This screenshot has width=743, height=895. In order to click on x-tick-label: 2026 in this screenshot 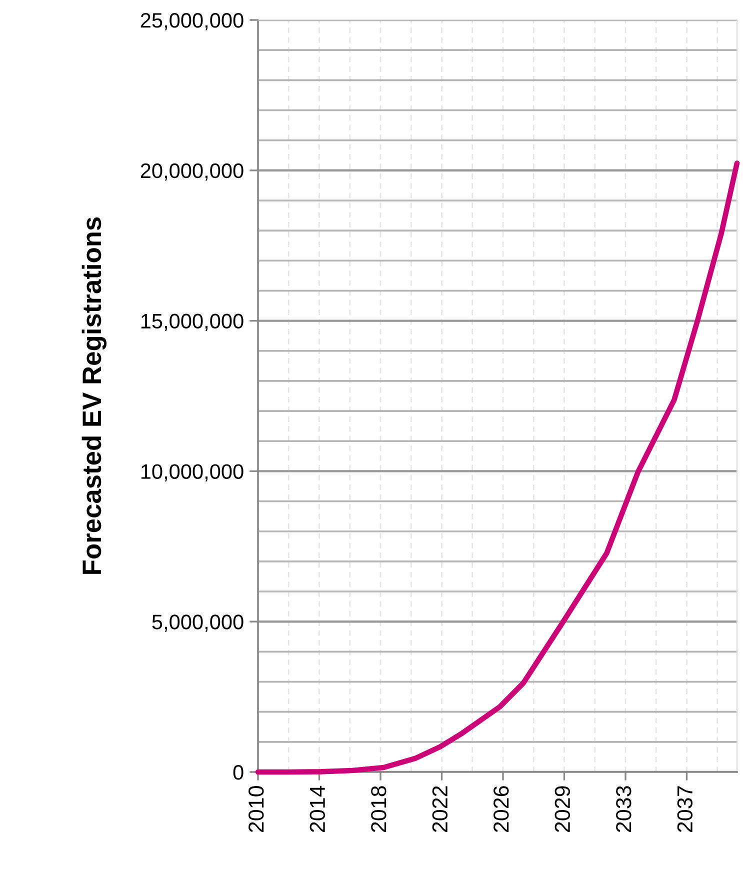, I will do `click(501, 809)`.